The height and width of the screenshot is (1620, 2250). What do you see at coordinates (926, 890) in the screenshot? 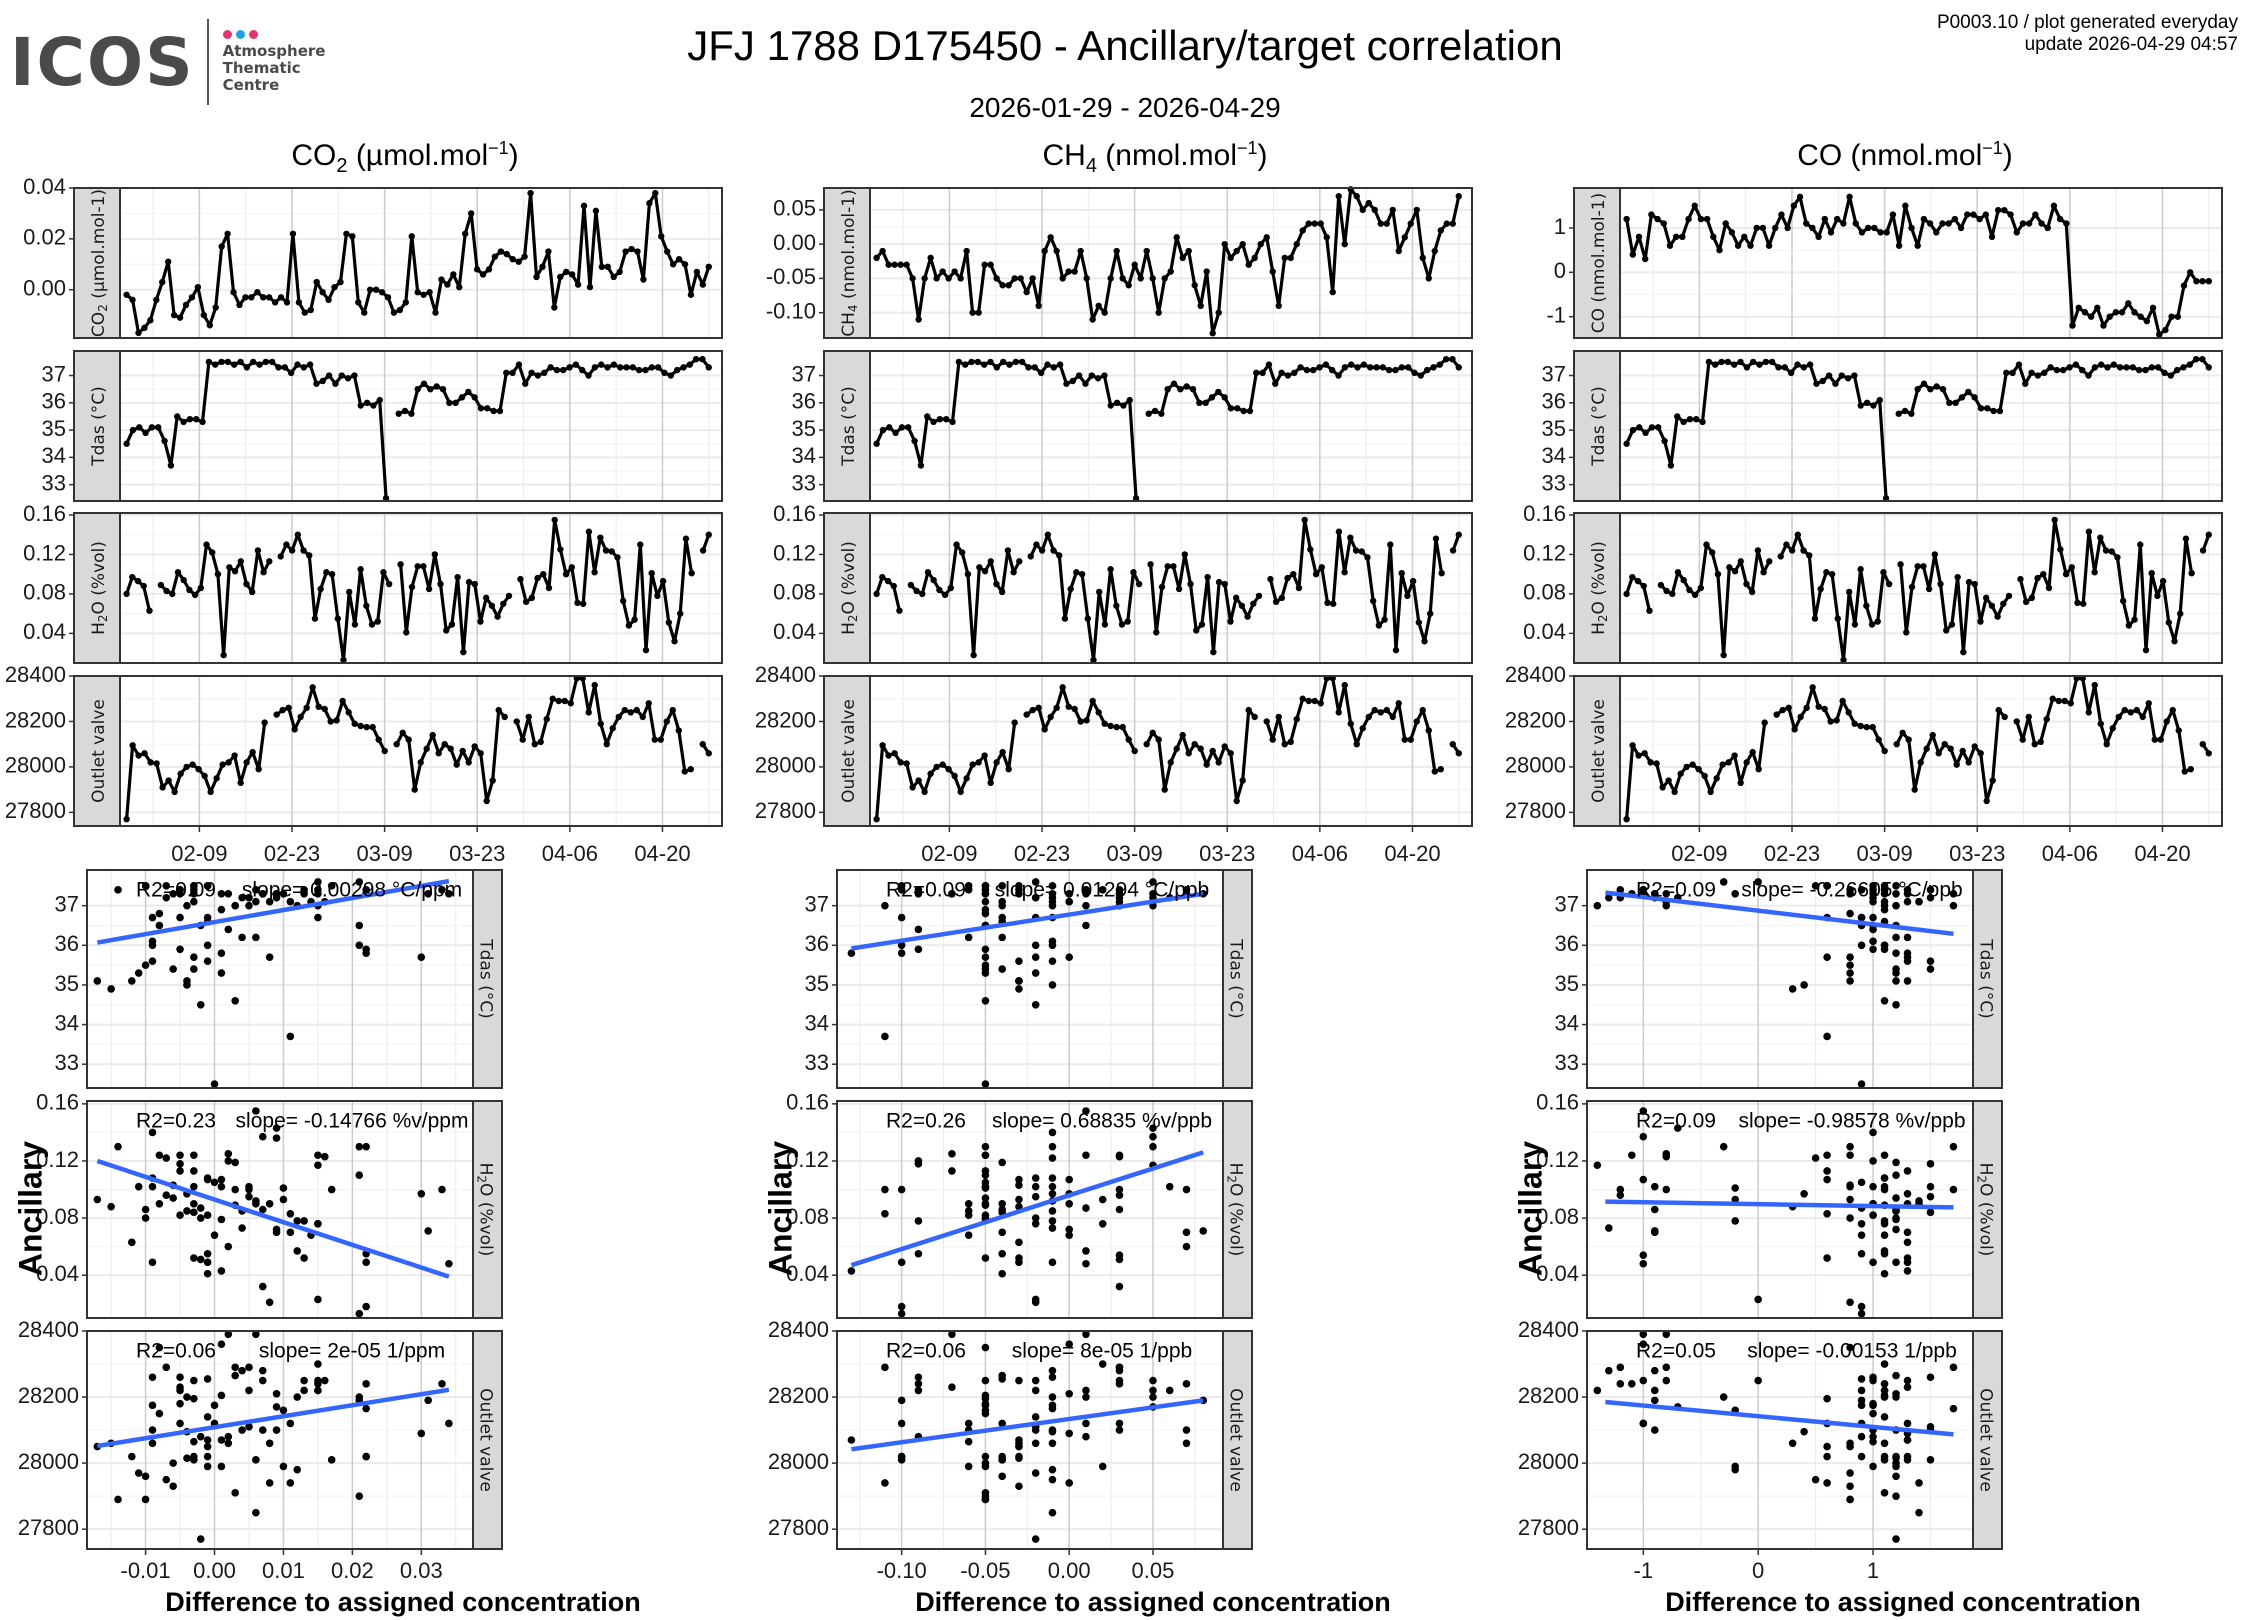
I see `r2-annotation: R2=0.09` at bounding box center [926, 890].